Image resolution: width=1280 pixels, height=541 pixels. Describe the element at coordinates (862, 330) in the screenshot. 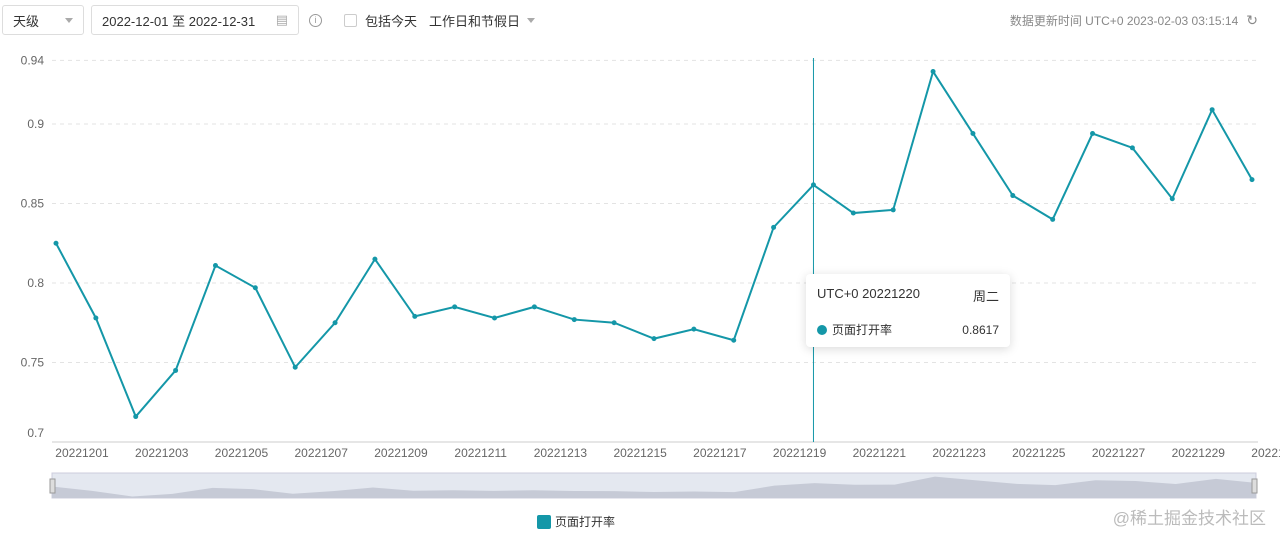

I see `tooltip-series: 页面打开率` at that location.